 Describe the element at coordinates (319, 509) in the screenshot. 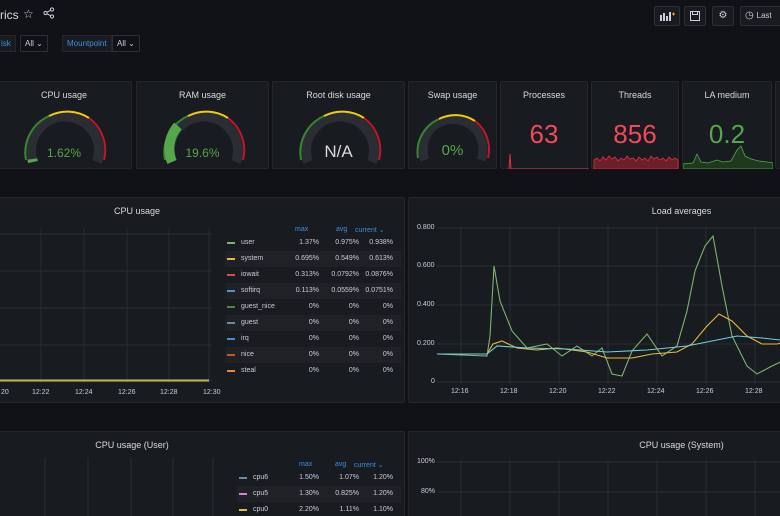

I see `legend-row-cpu0: cpu0 2.20% 1.11% 1.10%` at that location.